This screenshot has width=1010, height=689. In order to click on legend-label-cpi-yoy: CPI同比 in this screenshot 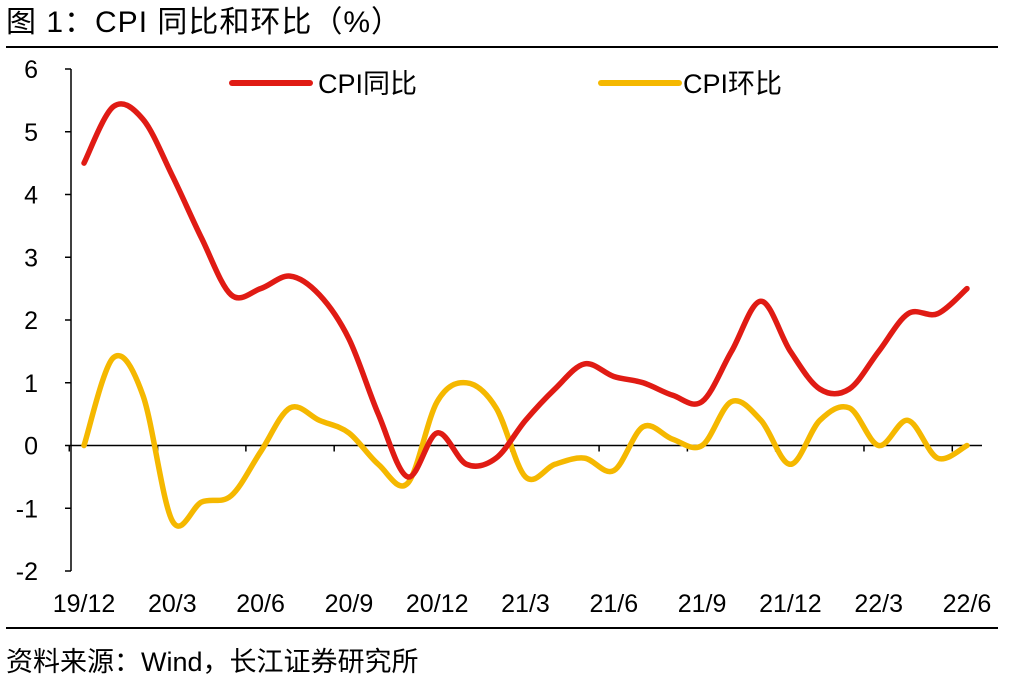, I will do `click(367, 84)`.